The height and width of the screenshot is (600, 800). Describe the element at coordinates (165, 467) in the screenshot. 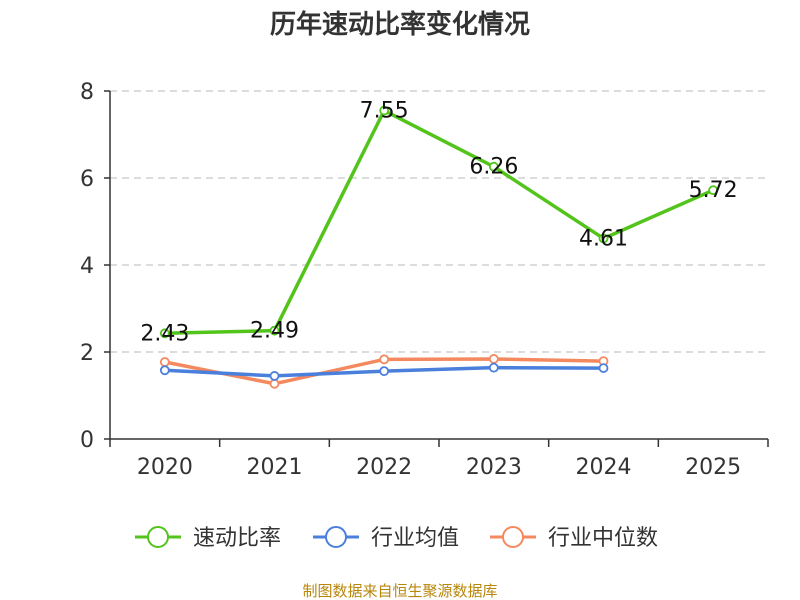

I see `x-tick-label: 2020` at that location.